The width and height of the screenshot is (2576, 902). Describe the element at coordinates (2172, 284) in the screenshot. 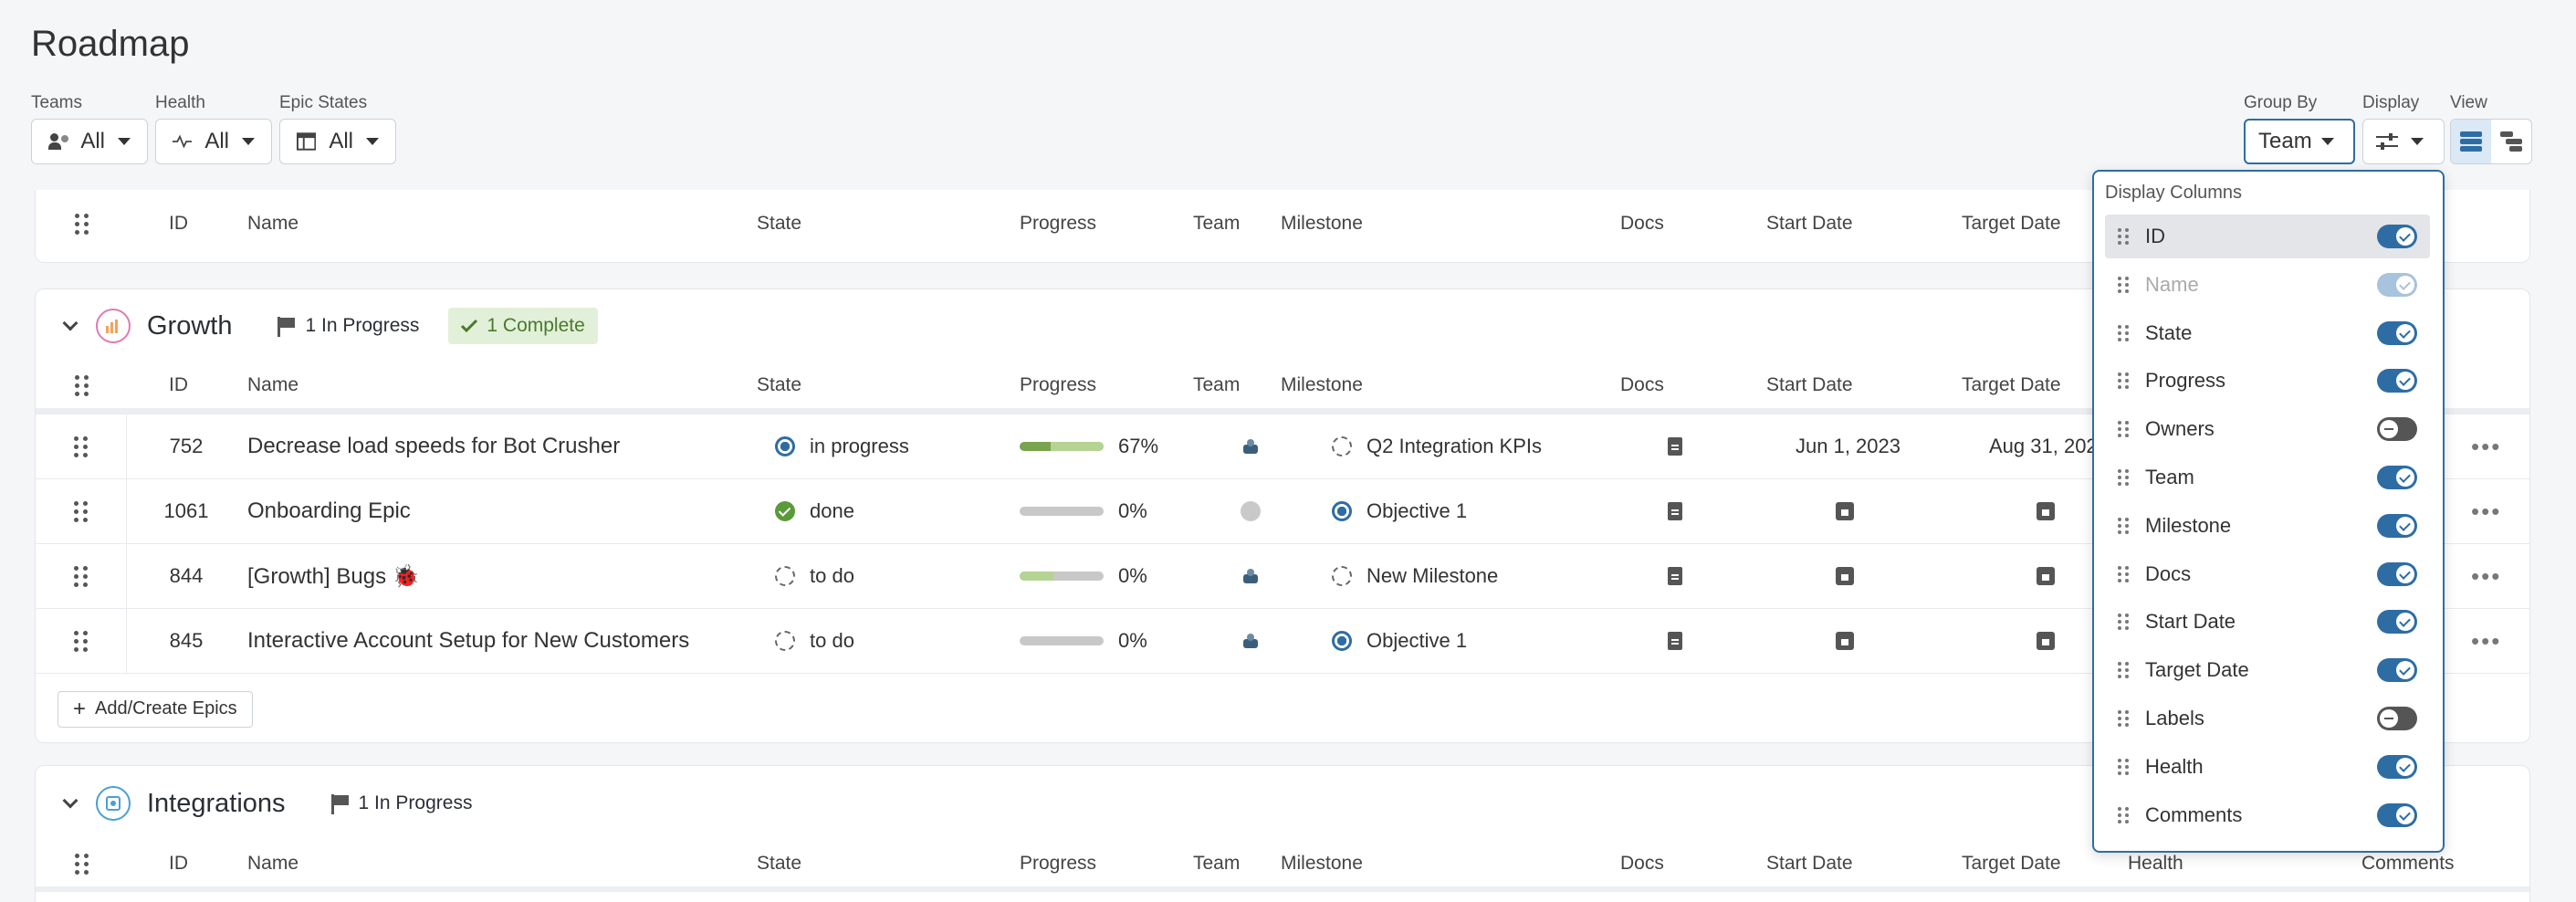

I see `column-label: Name` at that location.